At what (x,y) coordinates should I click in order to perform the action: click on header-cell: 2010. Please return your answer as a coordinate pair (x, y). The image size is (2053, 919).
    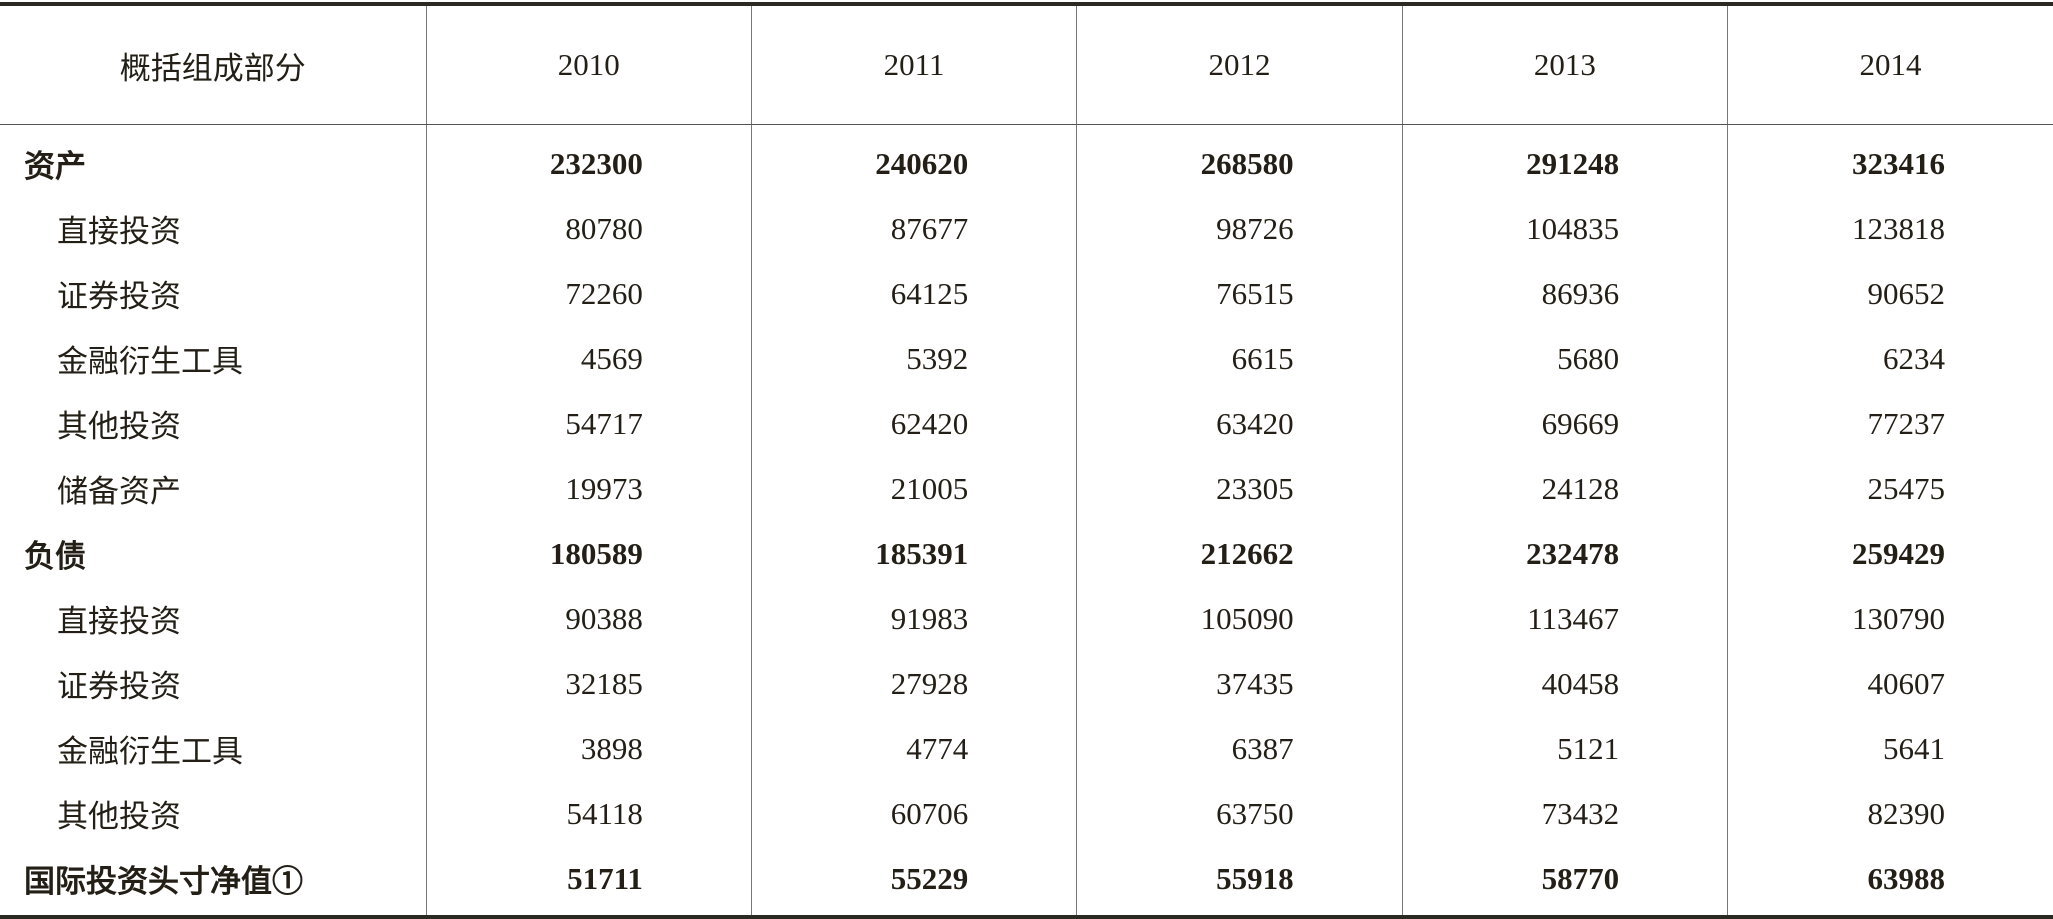
    Looking at the image, I should click on (588, 64).